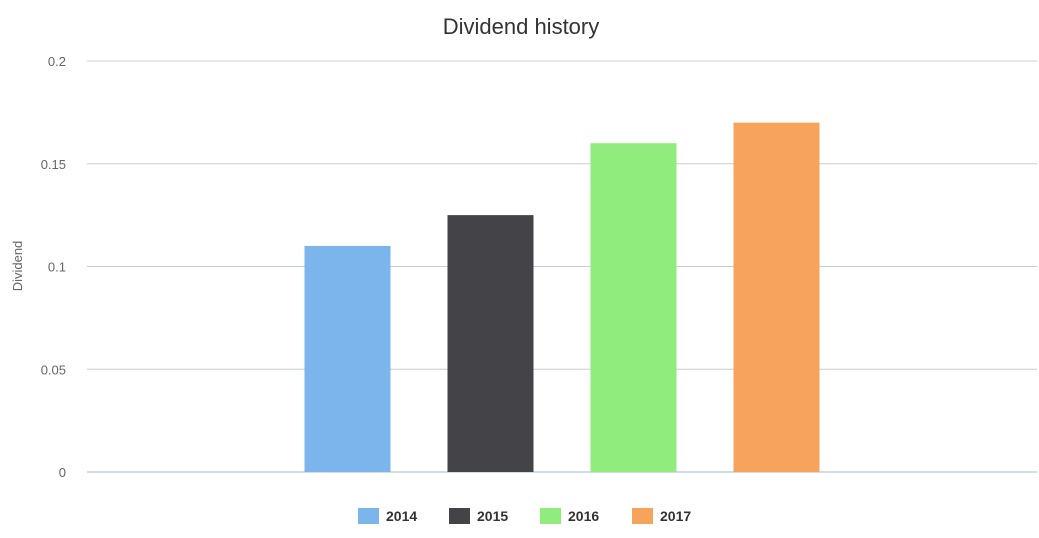 The height and width of the screenshot is (538, 1039). What do you see at coordinates (524, 516) in the screenshot?
I see `legend: 2014 2015 2016 2017` at bounding box center [524, 516].